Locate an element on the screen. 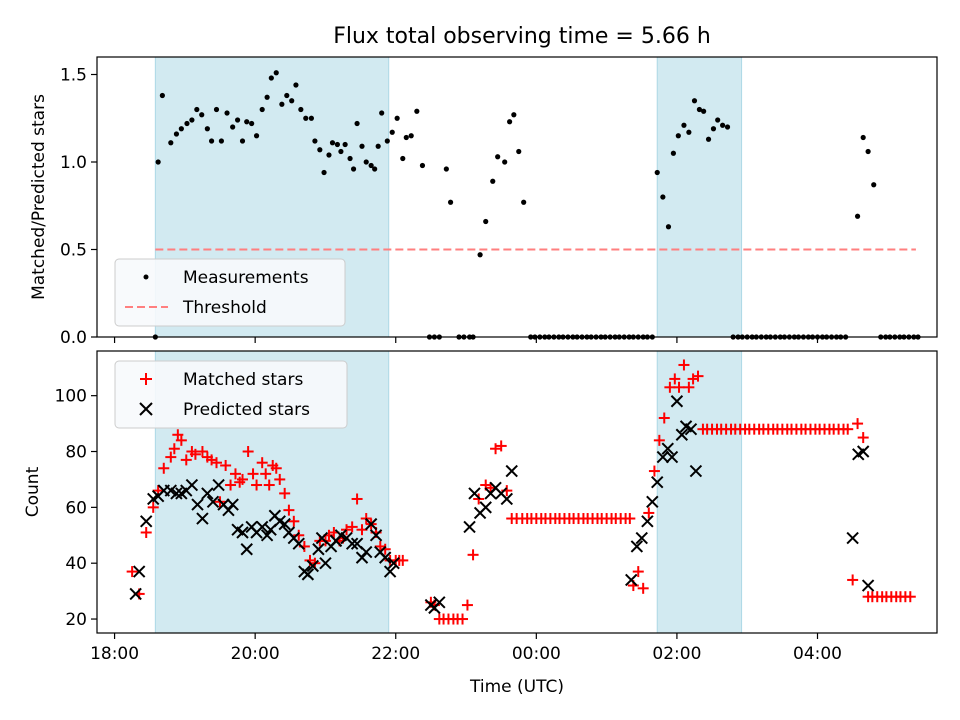 This screenshot has width=960, height=720. shaded-interval is located at coordinates (699, 492).